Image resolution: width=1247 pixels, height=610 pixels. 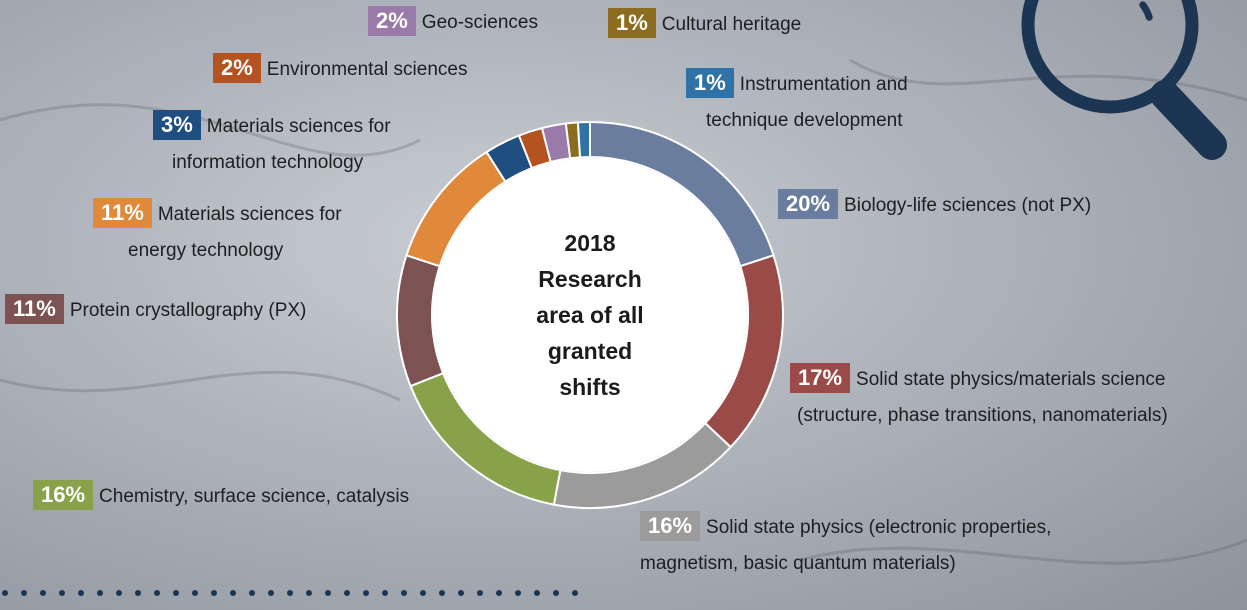 I want to click on category-label: Materials sciences for energy technology, so click(x=235, y=232).